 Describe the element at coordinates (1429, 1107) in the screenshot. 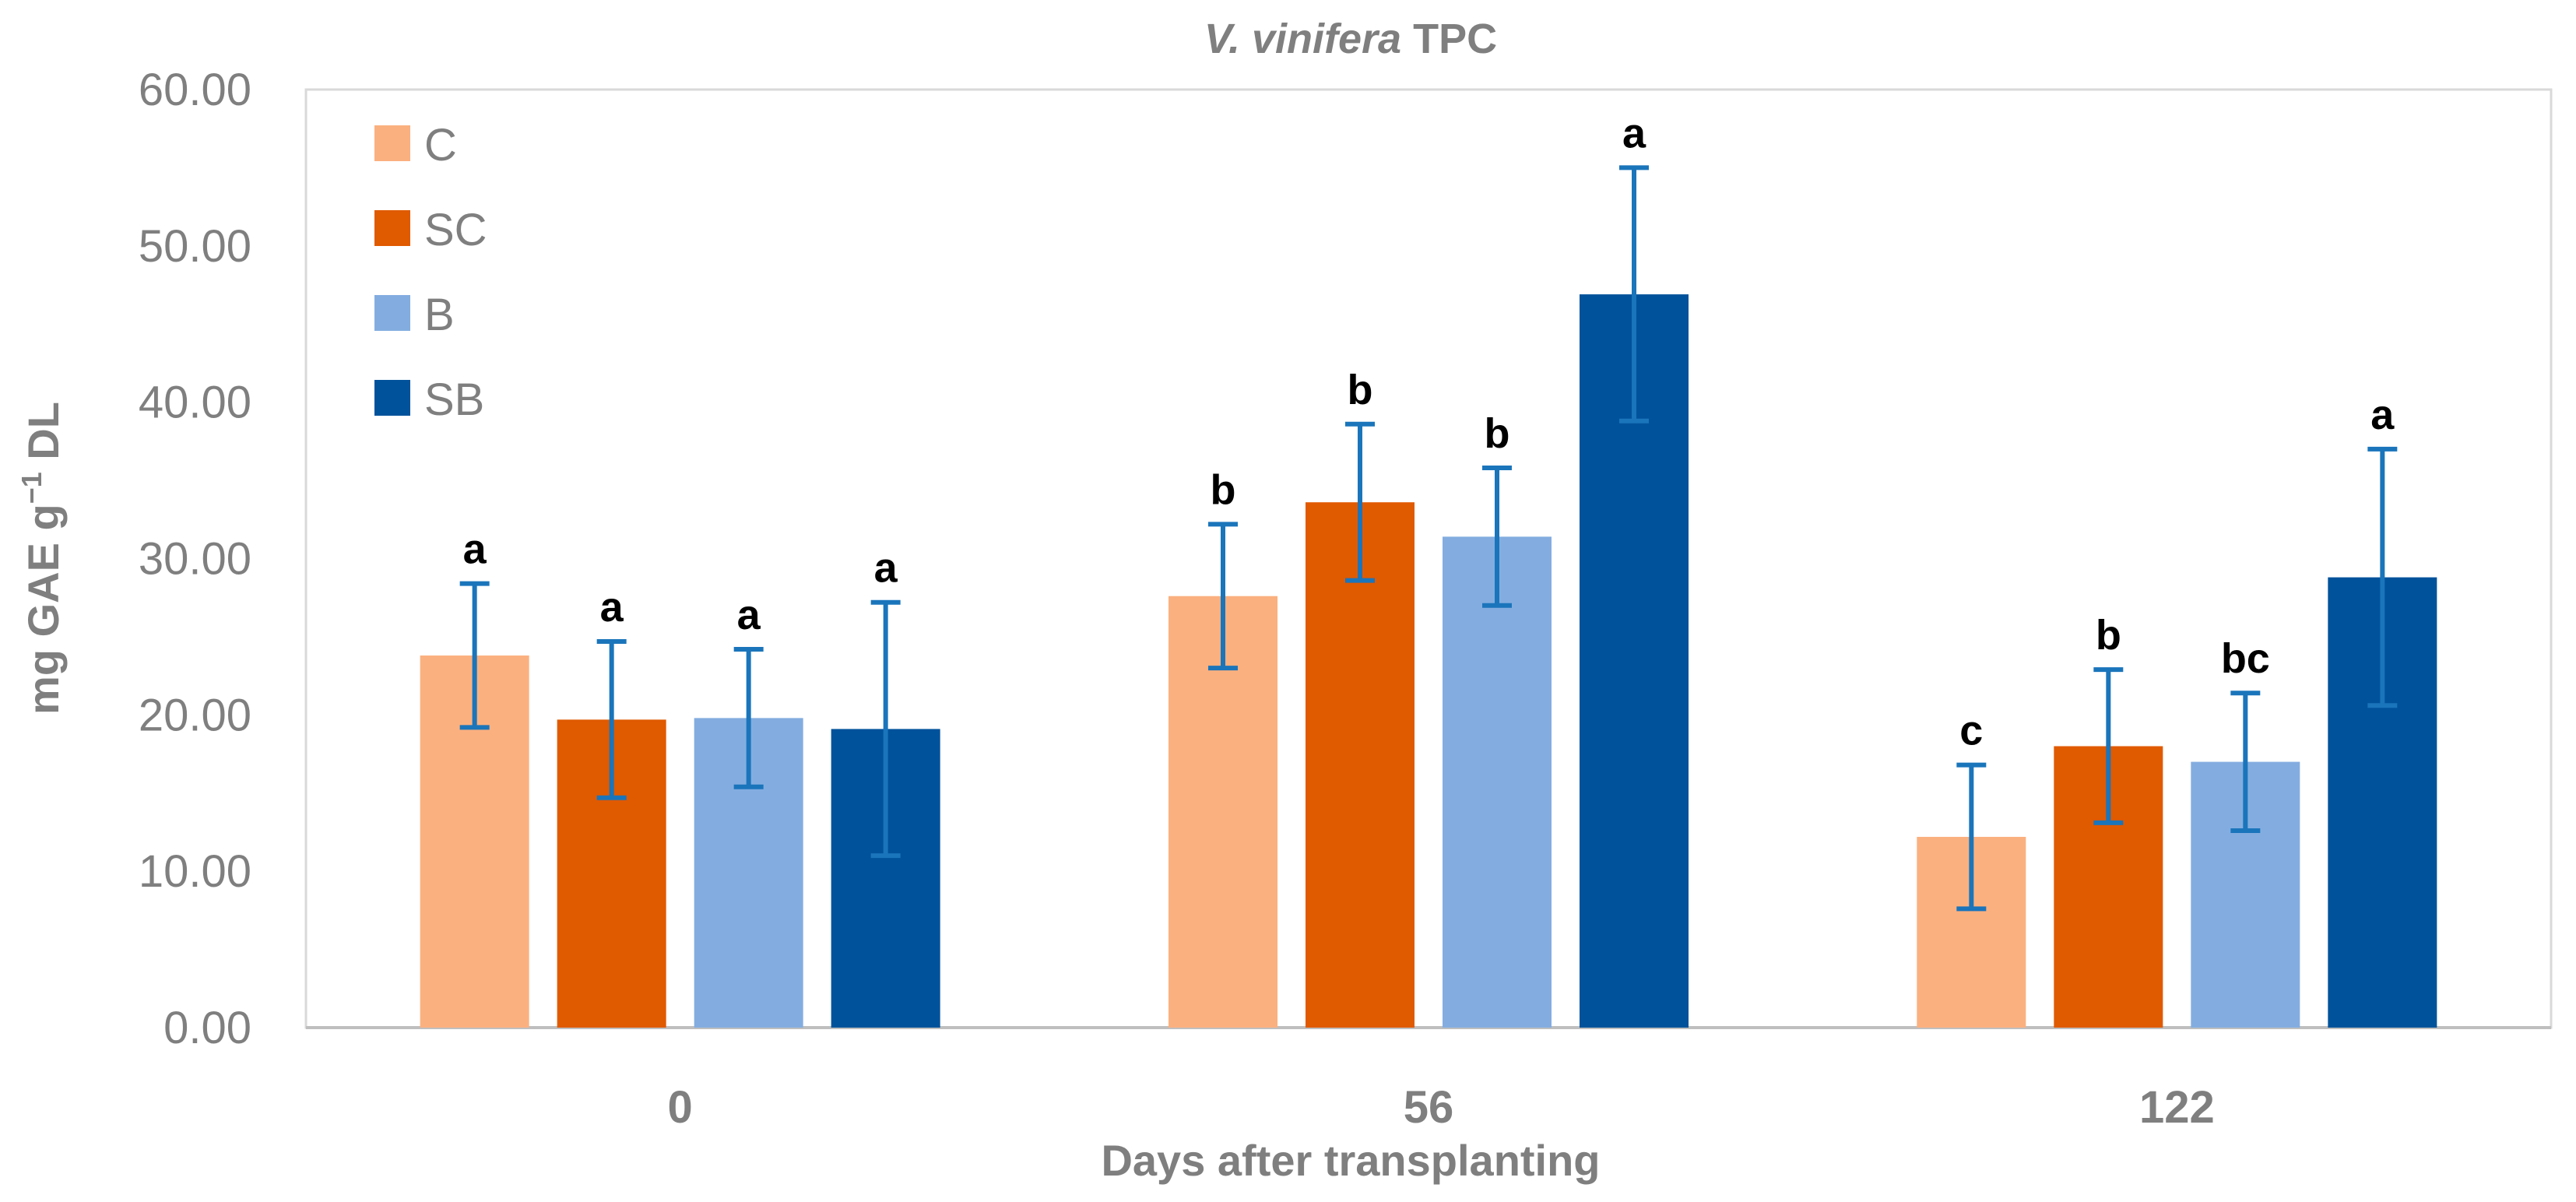

I see `x-category-label: 56` at that location.